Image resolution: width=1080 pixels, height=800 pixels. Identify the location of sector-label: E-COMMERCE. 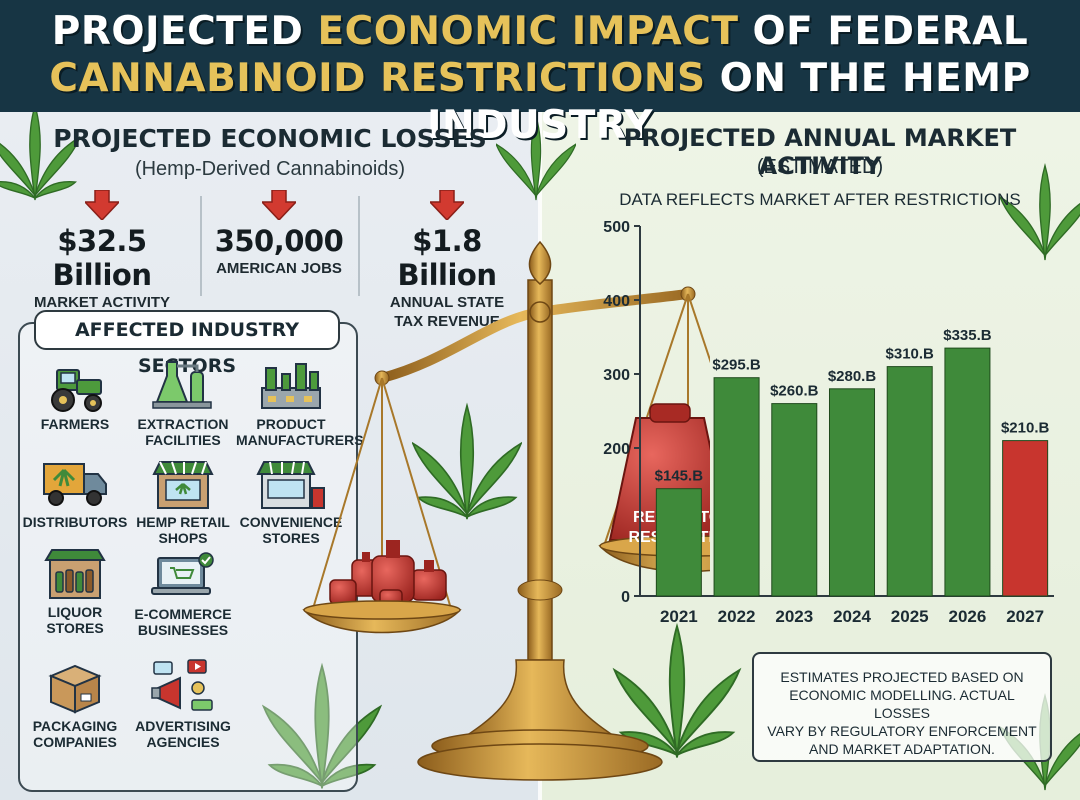
(183, 614).